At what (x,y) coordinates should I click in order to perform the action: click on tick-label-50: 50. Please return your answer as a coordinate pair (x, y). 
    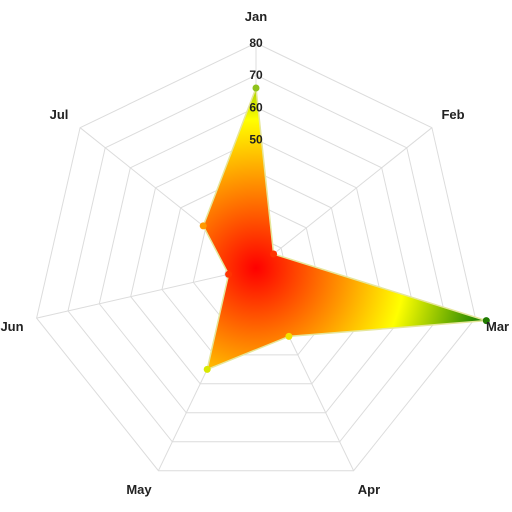
    Looking at the image, I should click on (256, 139).